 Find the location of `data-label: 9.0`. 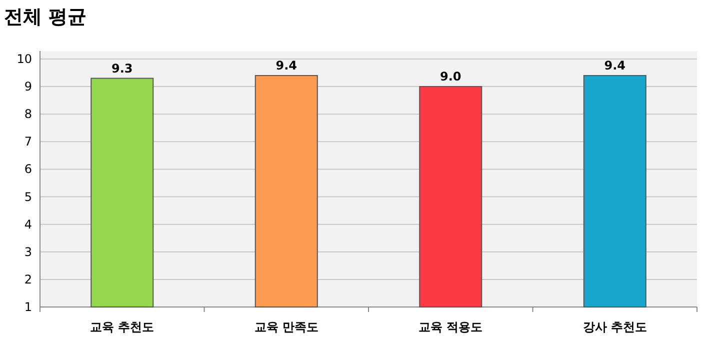

data-label: 9.0 is located at coordinates (451, 77).